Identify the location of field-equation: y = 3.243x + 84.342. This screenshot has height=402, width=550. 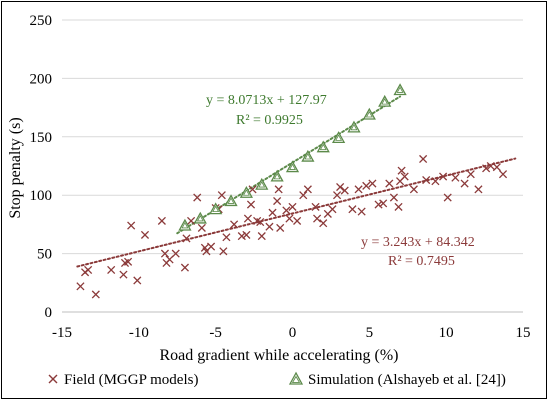
(418, 242).